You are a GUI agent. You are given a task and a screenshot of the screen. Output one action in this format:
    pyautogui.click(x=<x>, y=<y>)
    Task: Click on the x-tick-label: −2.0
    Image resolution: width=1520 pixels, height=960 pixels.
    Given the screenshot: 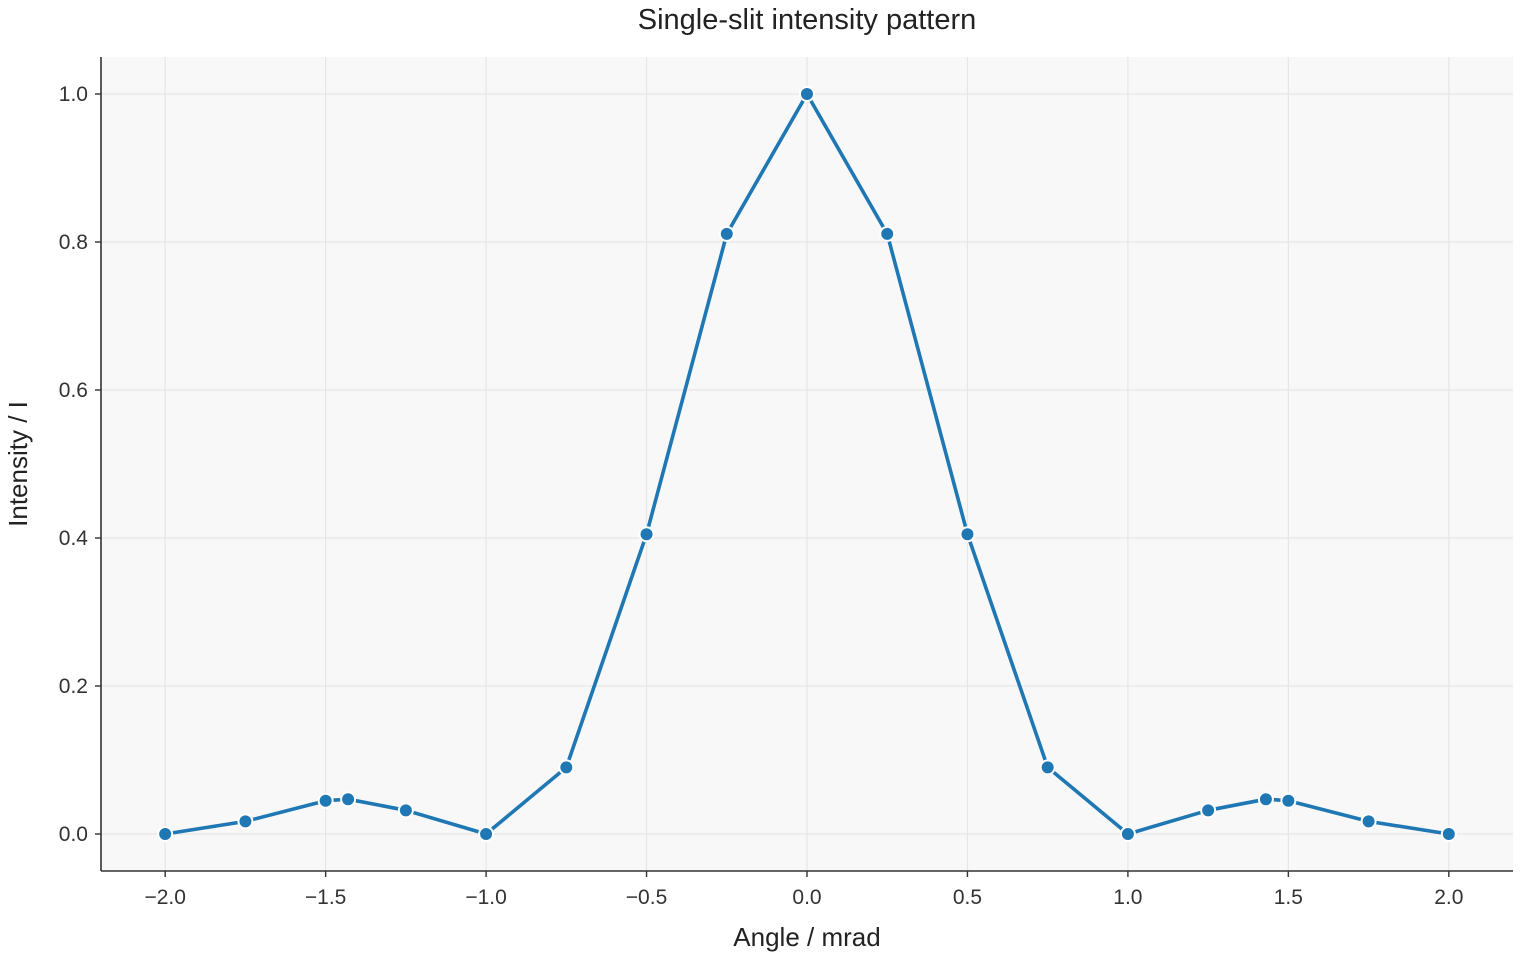 What is the action you would take?
    pyautogui.click(x=164, y=897)
    